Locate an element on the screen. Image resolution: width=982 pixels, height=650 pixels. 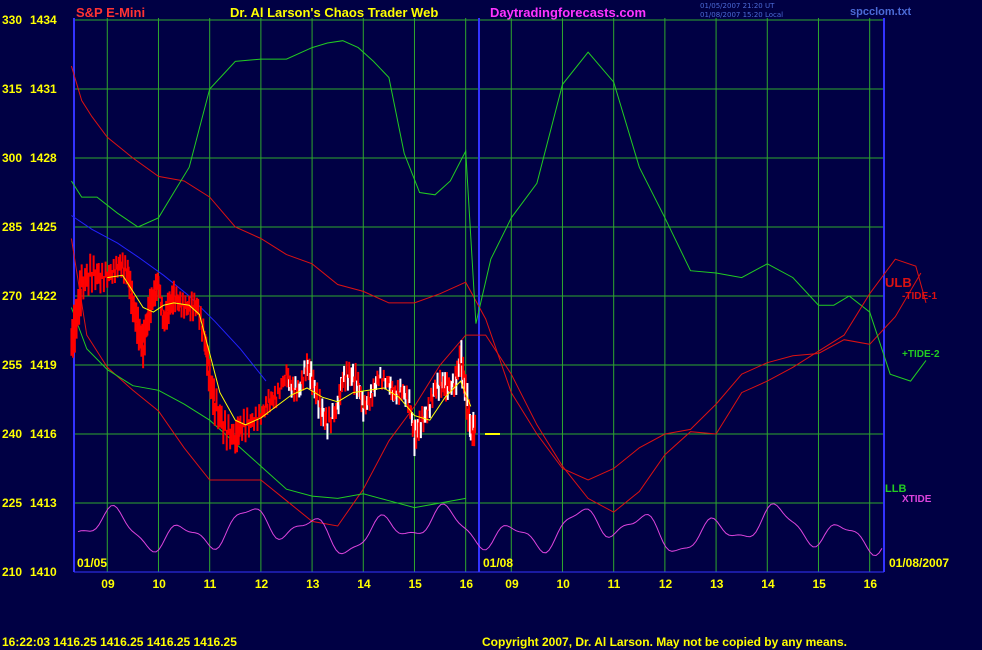
y-tick-left: 240 is located at coordinates (12, 434).